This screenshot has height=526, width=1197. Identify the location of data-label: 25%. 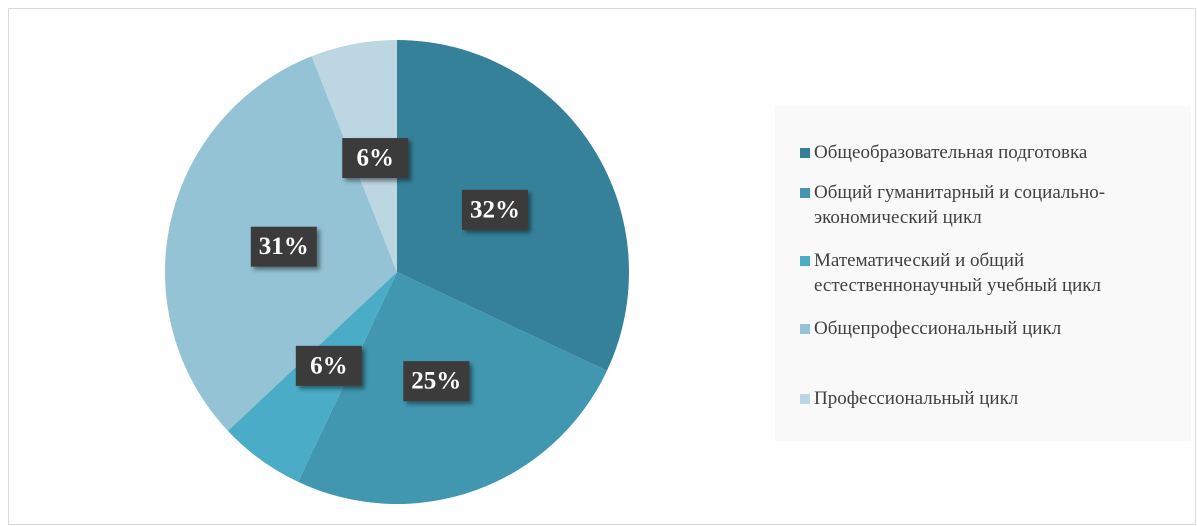
(436, 381).